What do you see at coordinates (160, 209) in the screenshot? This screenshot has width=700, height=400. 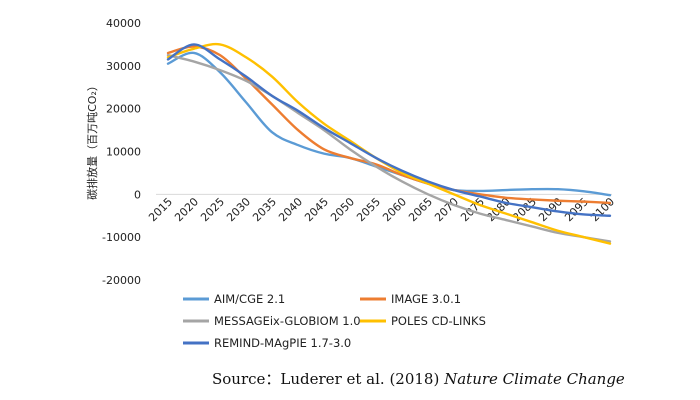 I see `x-tick-label: 2015` at bounding box center [160, 209].